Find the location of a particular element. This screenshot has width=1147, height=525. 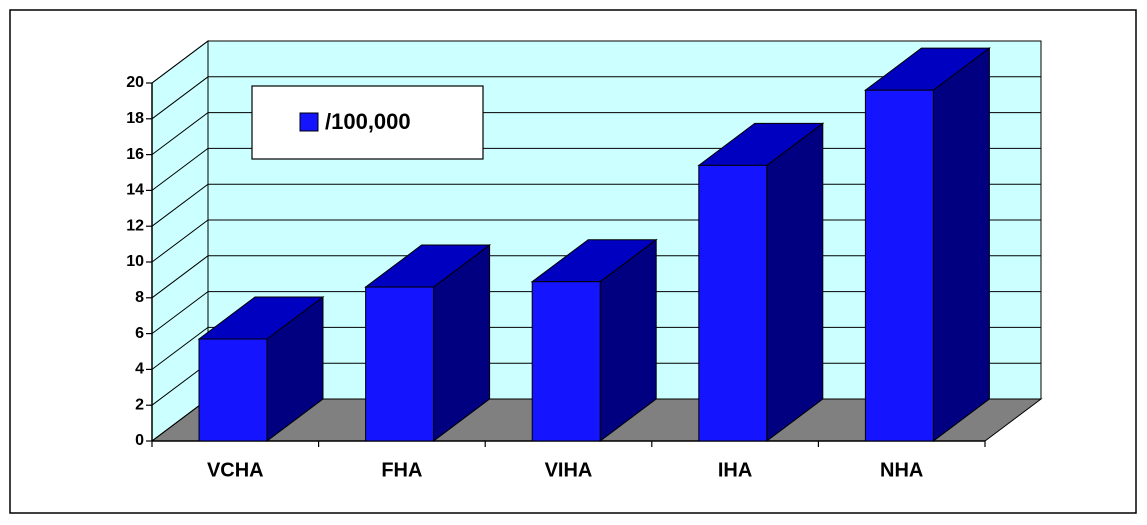

y-tick-label: 18 is located at coordinates (135, 118).